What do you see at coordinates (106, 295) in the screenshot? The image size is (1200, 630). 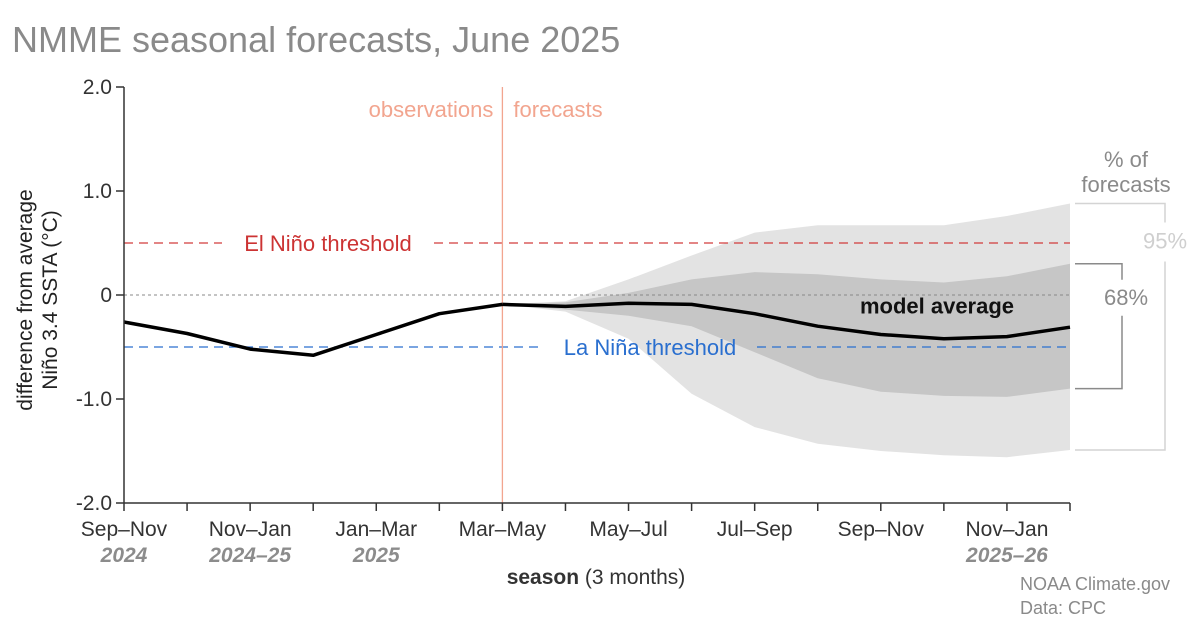 I see `y-tick-label: 0` at bounding box center [106, 295].